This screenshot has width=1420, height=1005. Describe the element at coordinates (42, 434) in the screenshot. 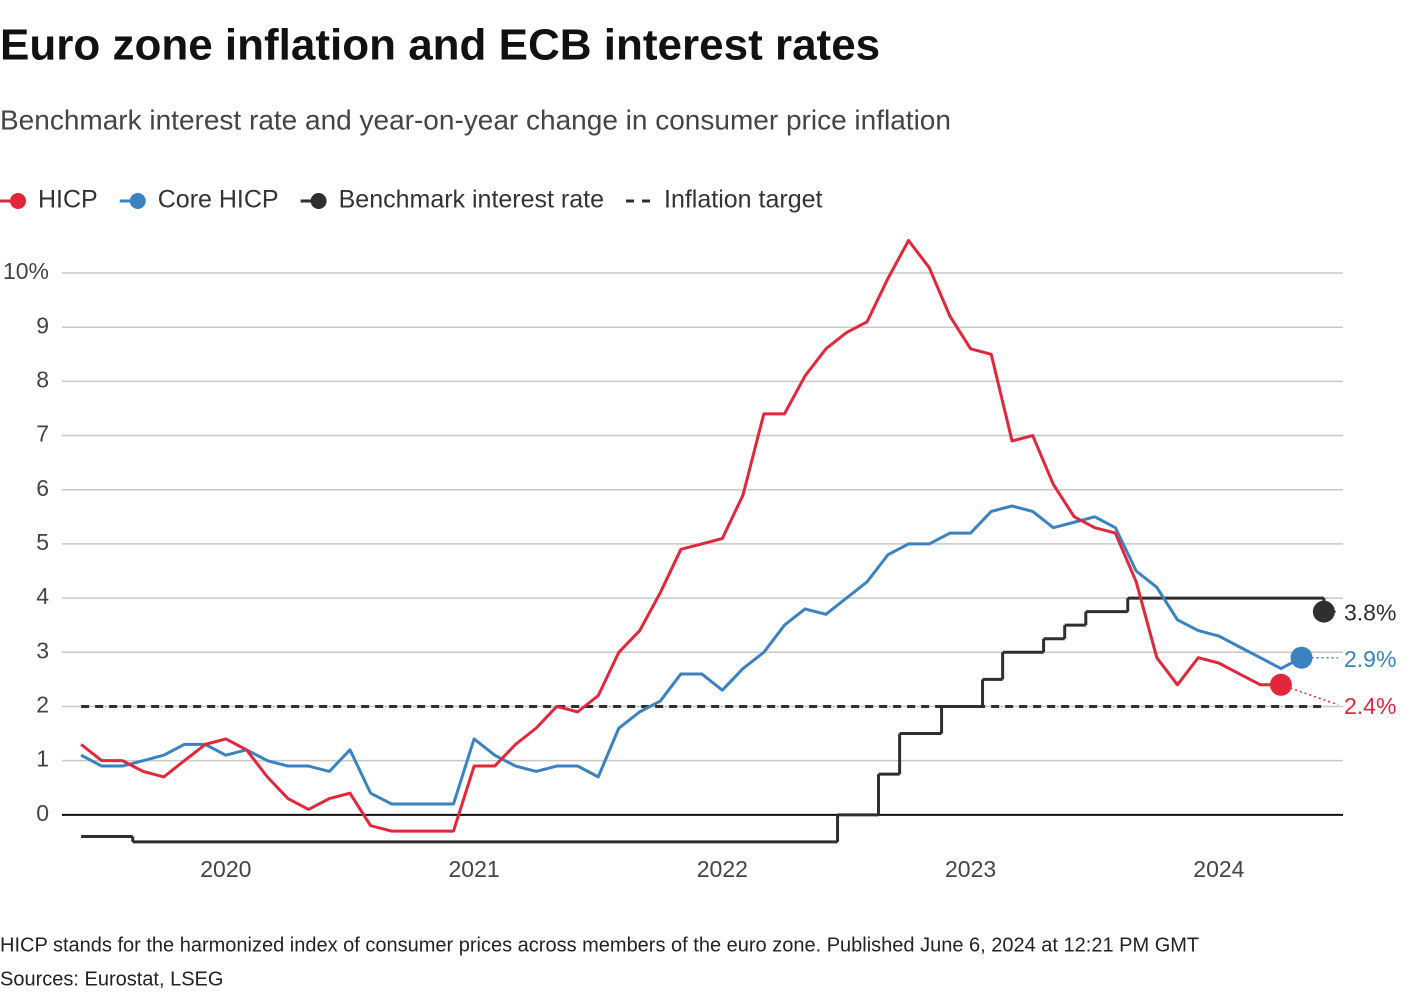

I see `y-tick-label: 7` at that location.